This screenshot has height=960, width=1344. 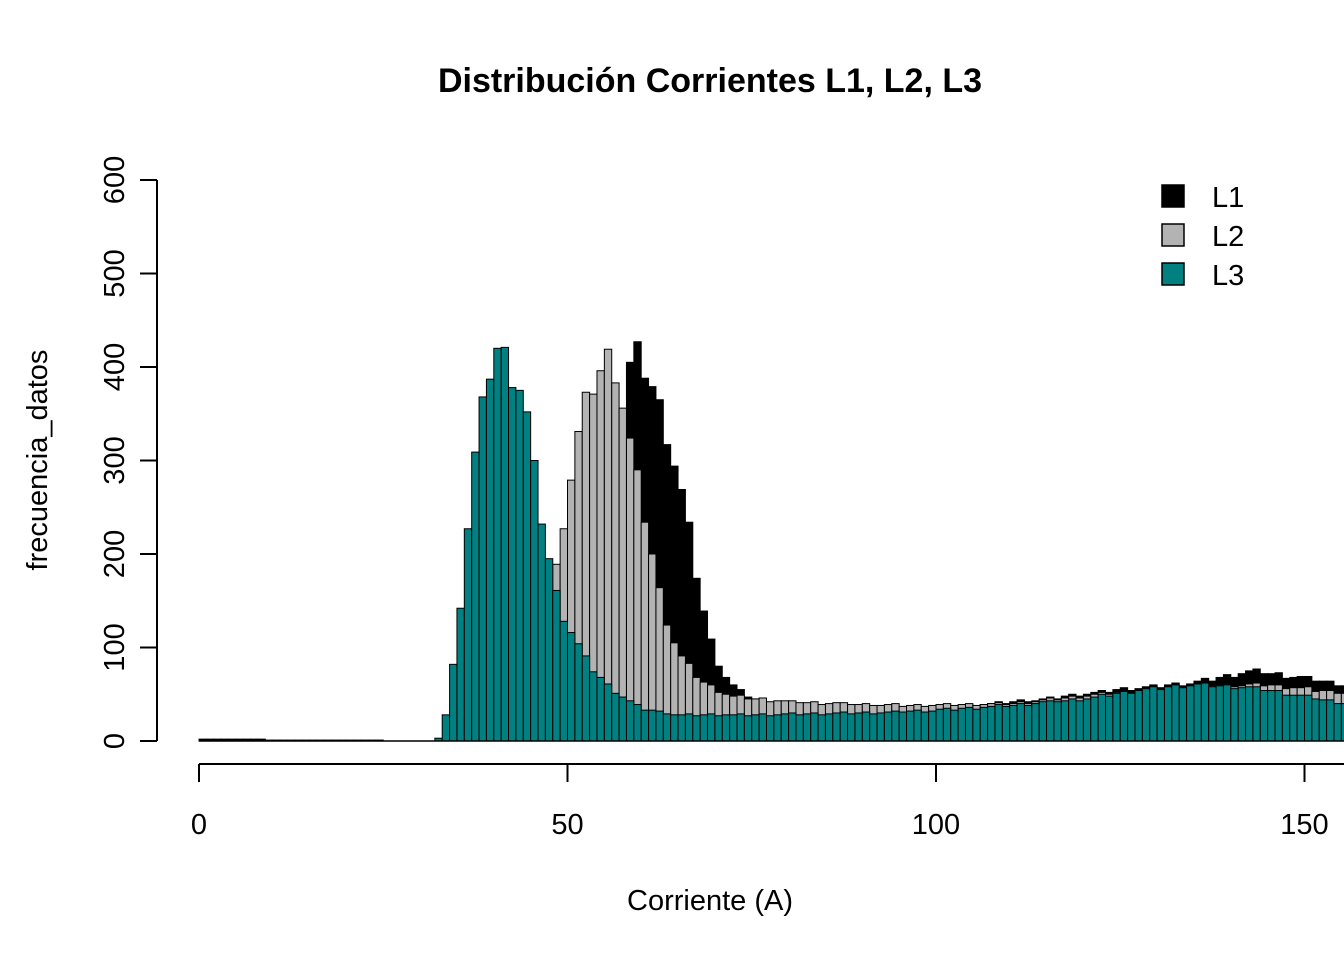 I want to click on legend: L1 L2 L3, so click(x=1202, y=237).